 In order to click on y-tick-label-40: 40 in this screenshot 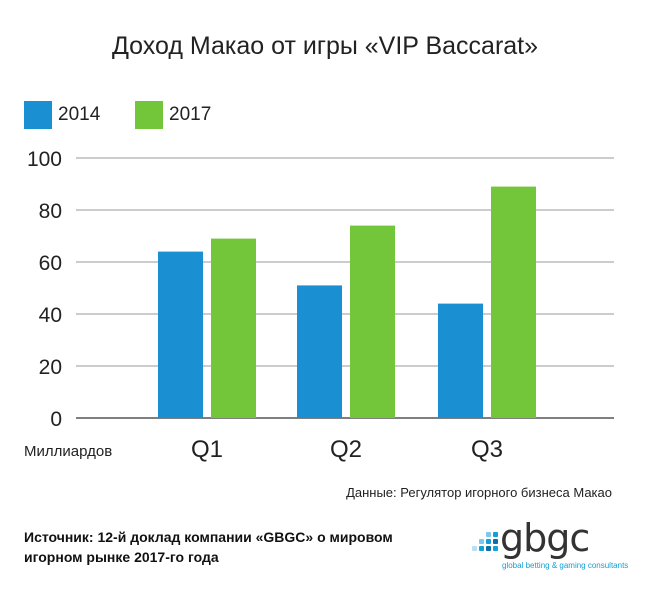, I will do `click(50, 315)`.